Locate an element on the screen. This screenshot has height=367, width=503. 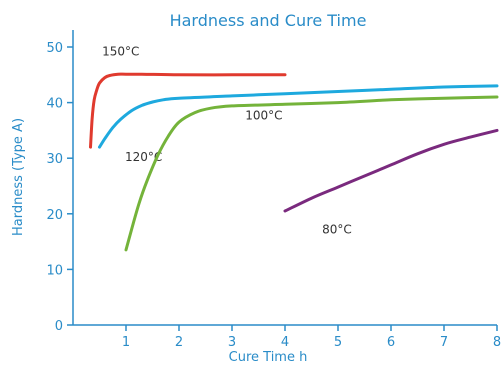
series-label: 150°C is located at coordinates (120, 51).